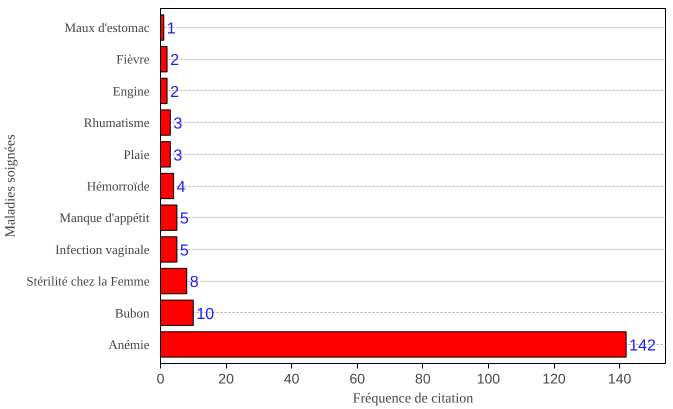 The height and width of the screenshot is (409, 673). Describe the element at coordinates (181, 187) in the screenshot. I see `data-label: 4` at that location.